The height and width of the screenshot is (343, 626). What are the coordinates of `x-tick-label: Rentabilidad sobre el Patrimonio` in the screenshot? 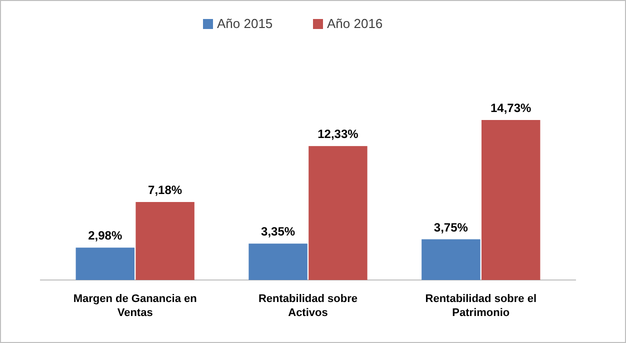 It's located at (481, 306).